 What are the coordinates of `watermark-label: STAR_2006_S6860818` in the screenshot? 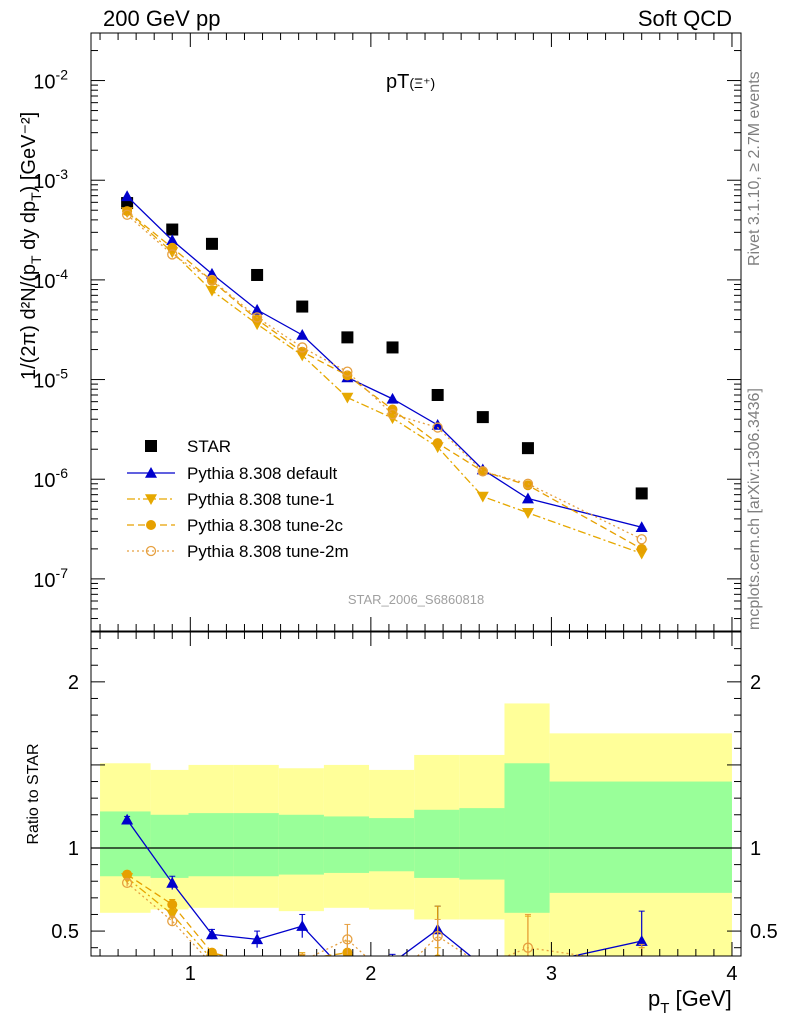 It's located at (416, 599).